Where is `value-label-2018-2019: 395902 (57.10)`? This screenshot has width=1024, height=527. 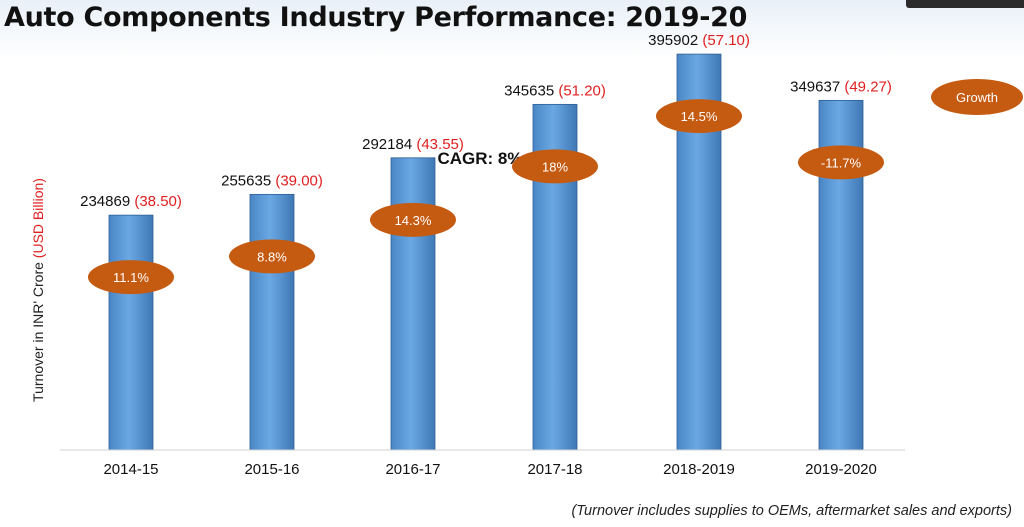
value-label-2018-2019: 395902 (57.10) is located at coordinates (699, 40).